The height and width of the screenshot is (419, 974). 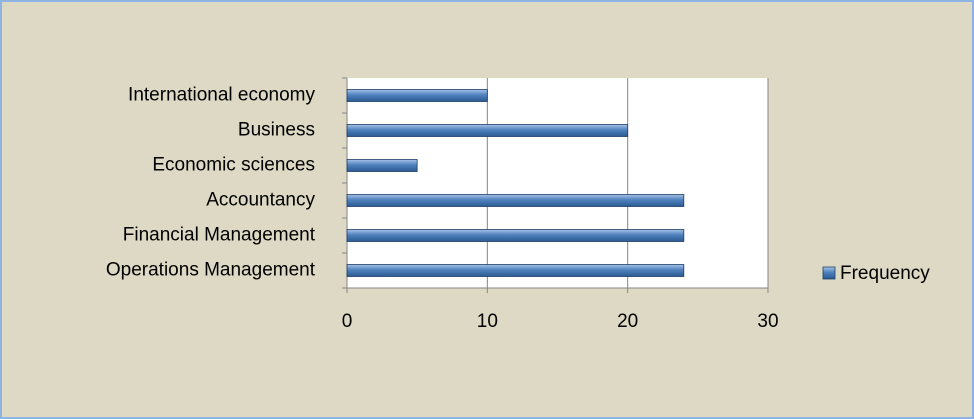 What do you see at coordinates (885, 273) in the screenshot?
I see `legend-label: Frequency` at bounding box center [885, 273].